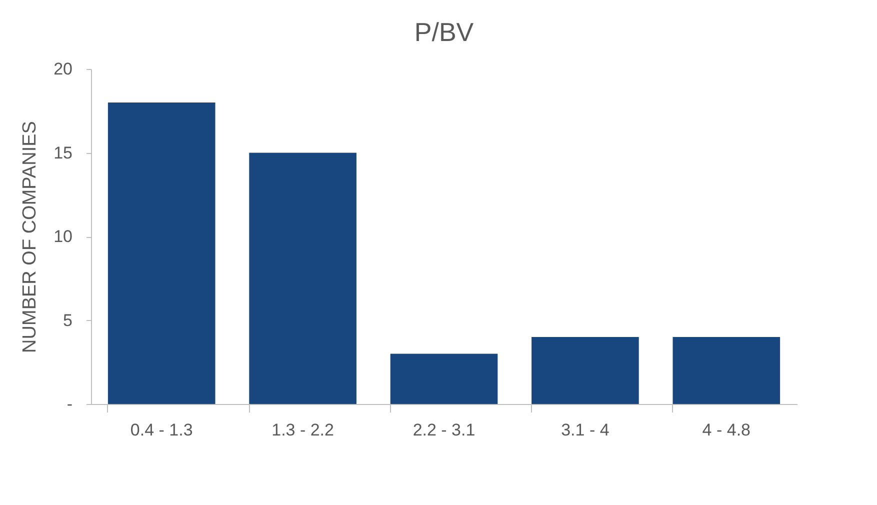  What do you see at coordinates (63, 152) in the screenshot?
I see `y-tick-label: 15` at bounding box center [63, 152].